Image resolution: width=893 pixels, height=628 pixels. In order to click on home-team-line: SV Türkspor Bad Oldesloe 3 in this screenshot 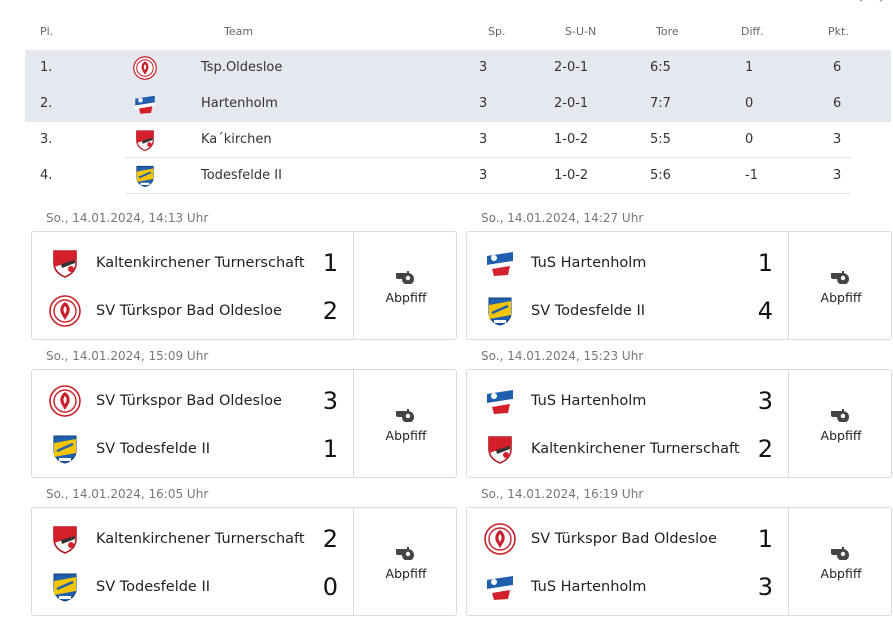, I will do `click(192, 401)`.